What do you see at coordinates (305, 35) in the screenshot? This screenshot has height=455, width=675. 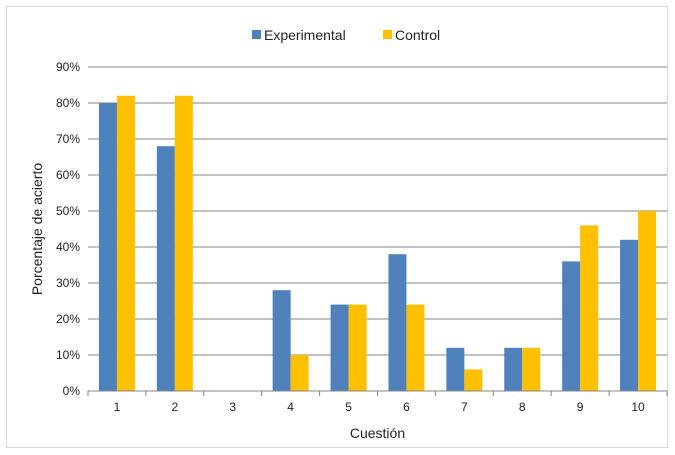 I see `legend-label-experimental: Experimental` at bounding box center [305, 35].